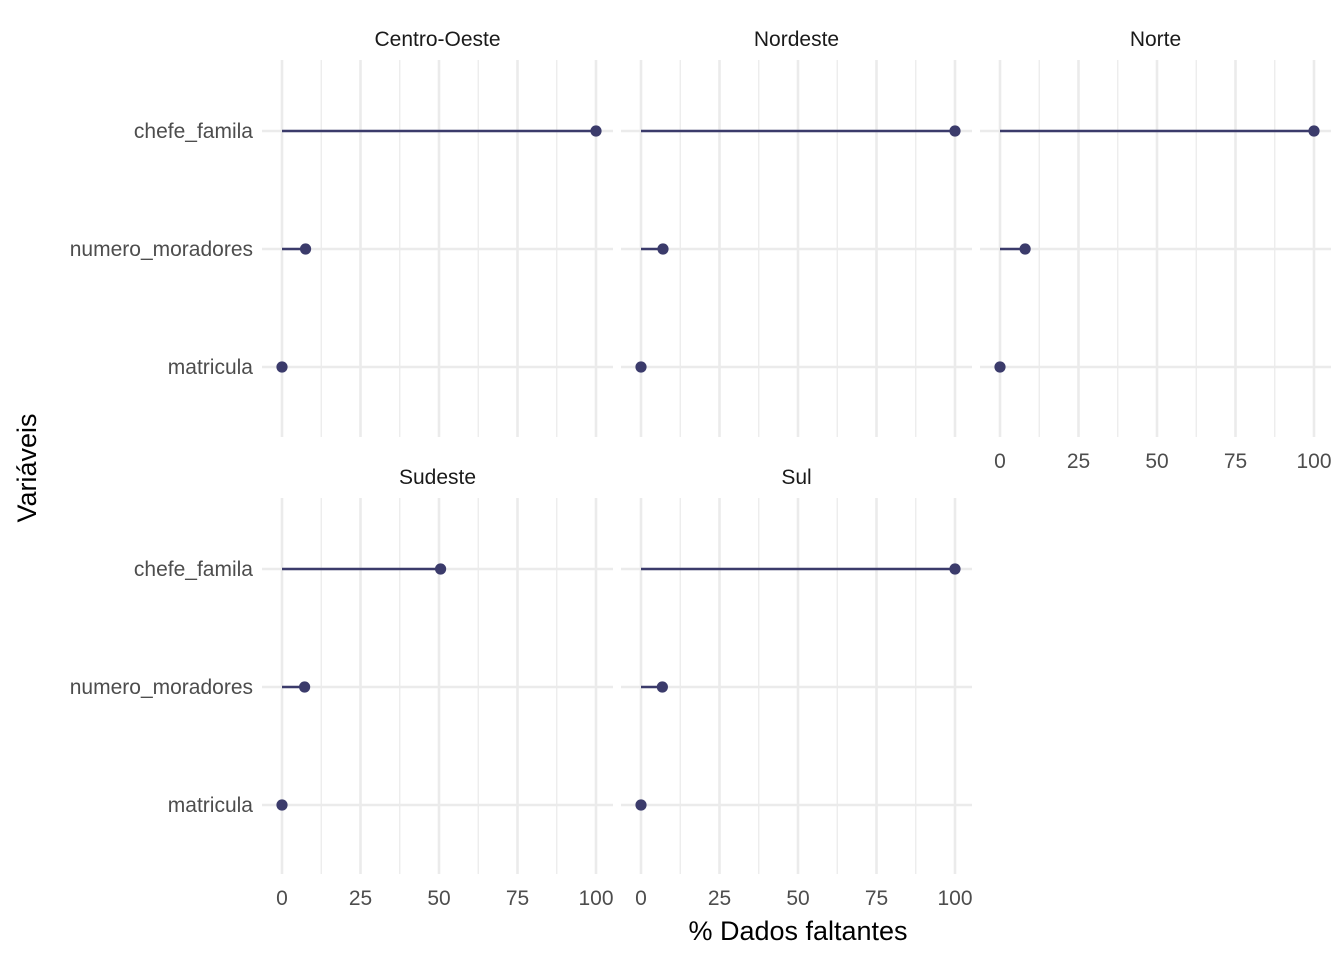 Image resolution: width=1344 pixels, height=960 pixels. I want to click on facet-strip-label: Sul, so click(796, 477).